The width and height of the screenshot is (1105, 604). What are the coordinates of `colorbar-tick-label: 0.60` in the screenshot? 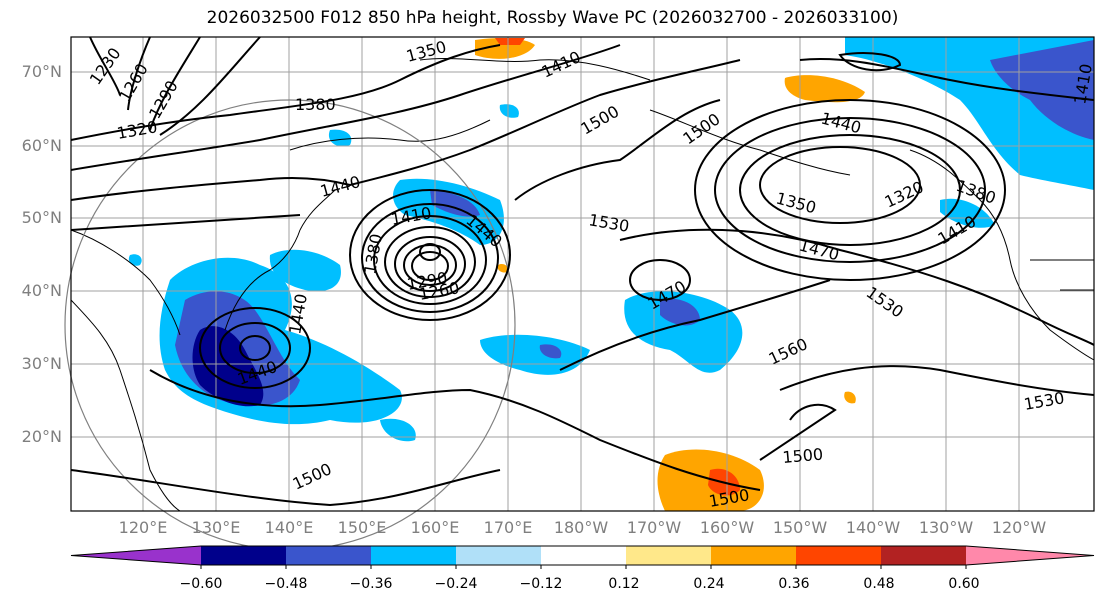 It's located at (964, 584).